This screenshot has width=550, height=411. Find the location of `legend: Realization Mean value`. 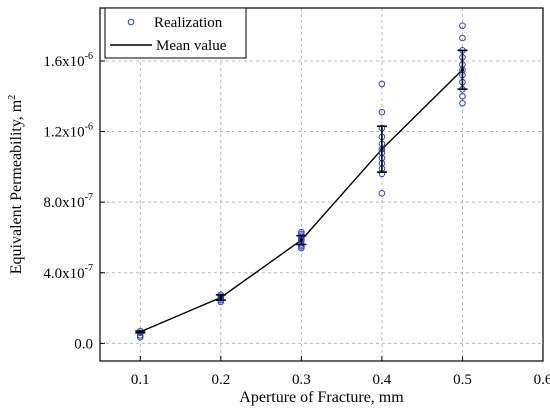

legend: Realization Mean value is located at coordinates (175, 33).